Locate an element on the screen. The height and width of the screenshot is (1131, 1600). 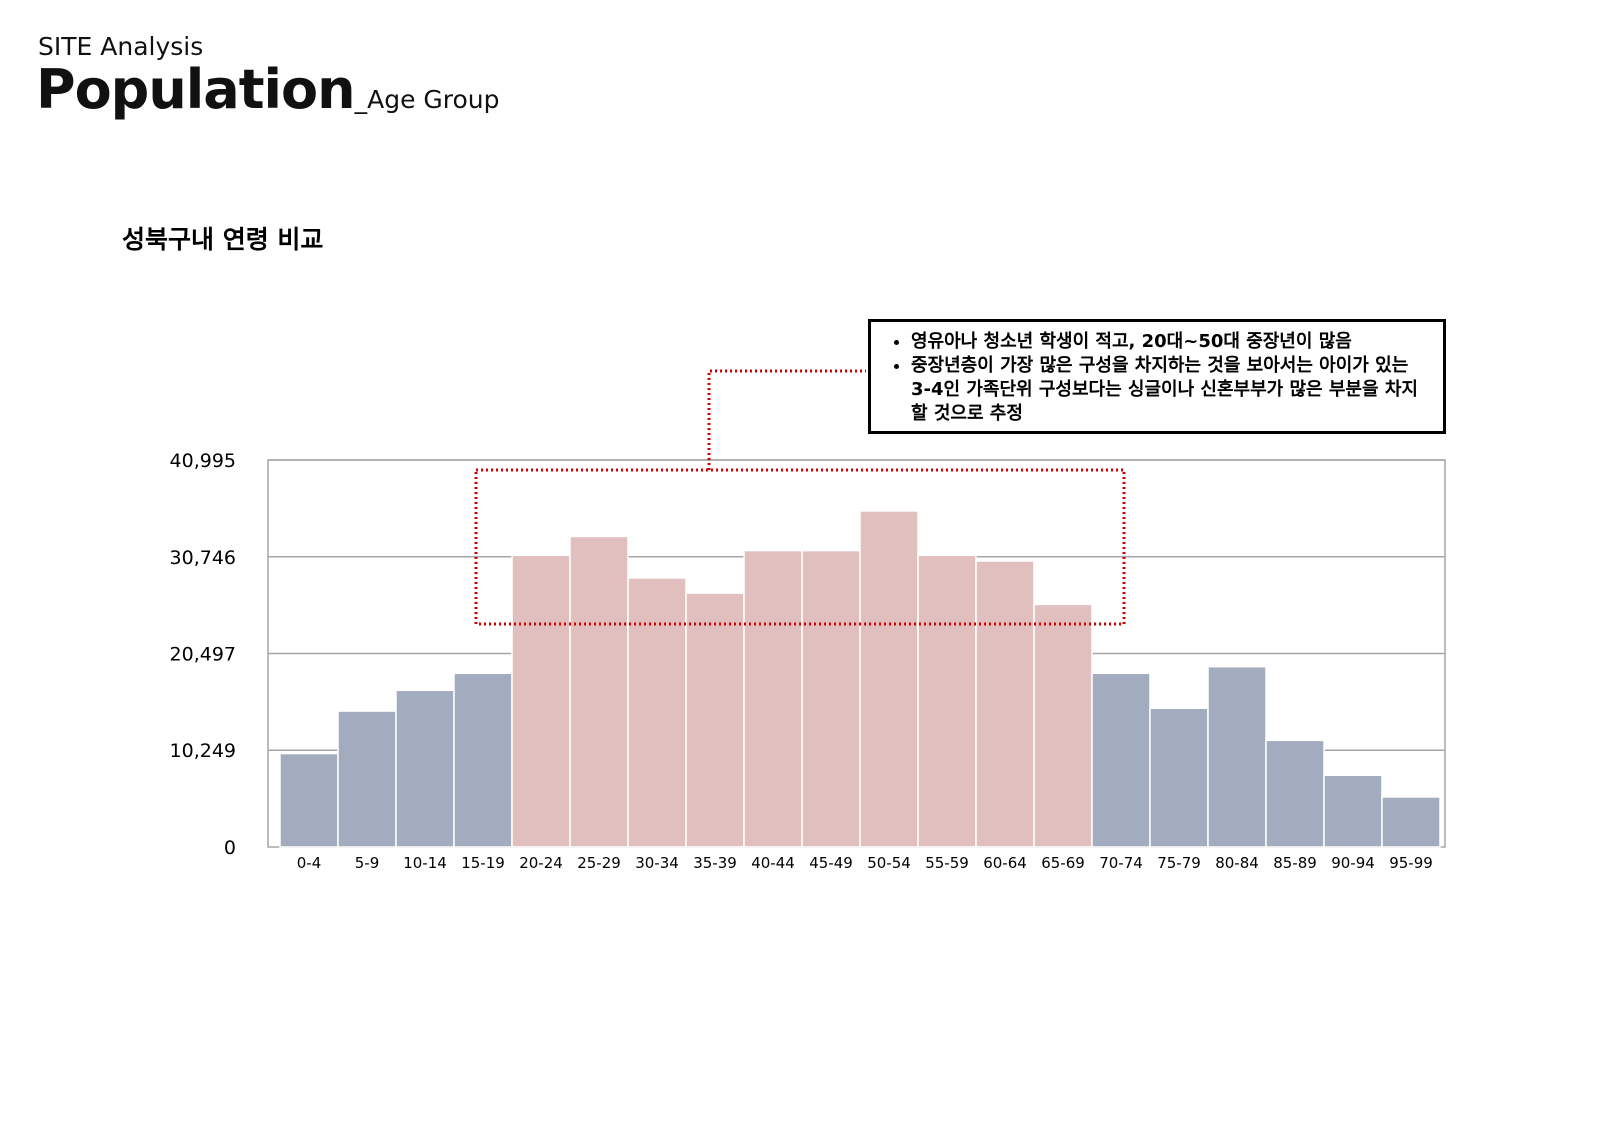
x-tick-label: 15-19 is located at coordinates (483, 863).